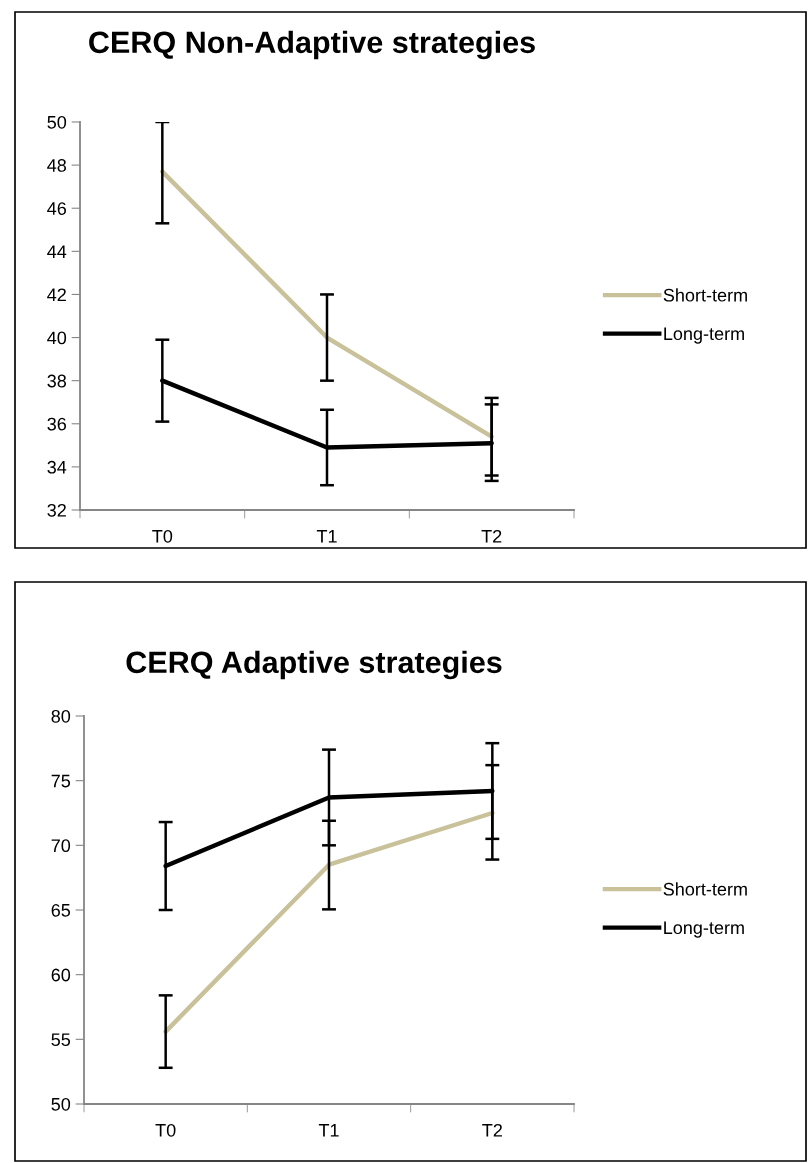  What do you see at coordinates (56, 294) in the screenshot?
I see `y-tick-label: 42` at bounding box center [56, 294].